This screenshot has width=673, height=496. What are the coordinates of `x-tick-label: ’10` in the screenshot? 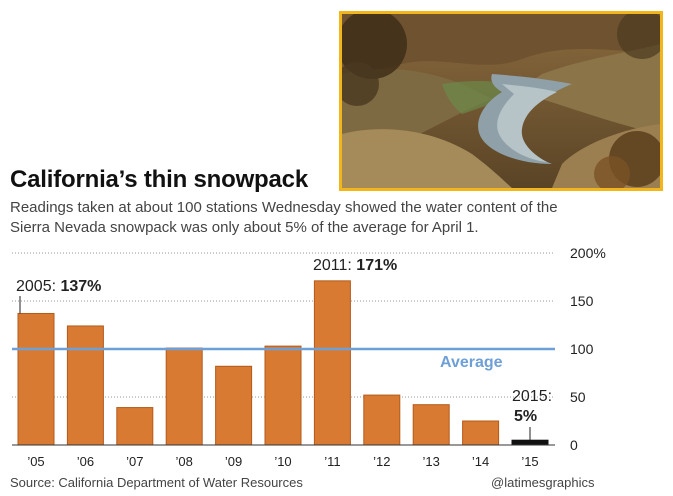 It's located at (282, 461).